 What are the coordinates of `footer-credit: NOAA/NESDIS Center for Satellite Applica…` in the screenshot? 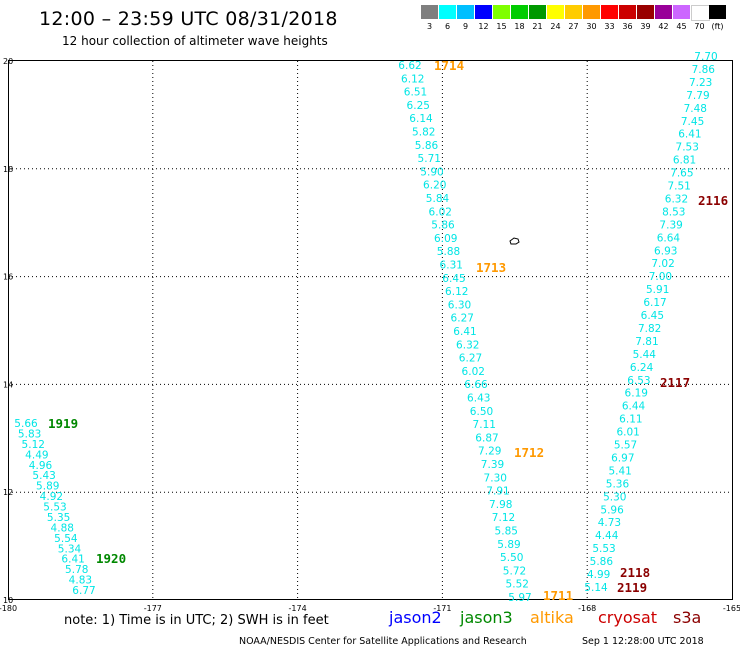 It's located at (383, 641).